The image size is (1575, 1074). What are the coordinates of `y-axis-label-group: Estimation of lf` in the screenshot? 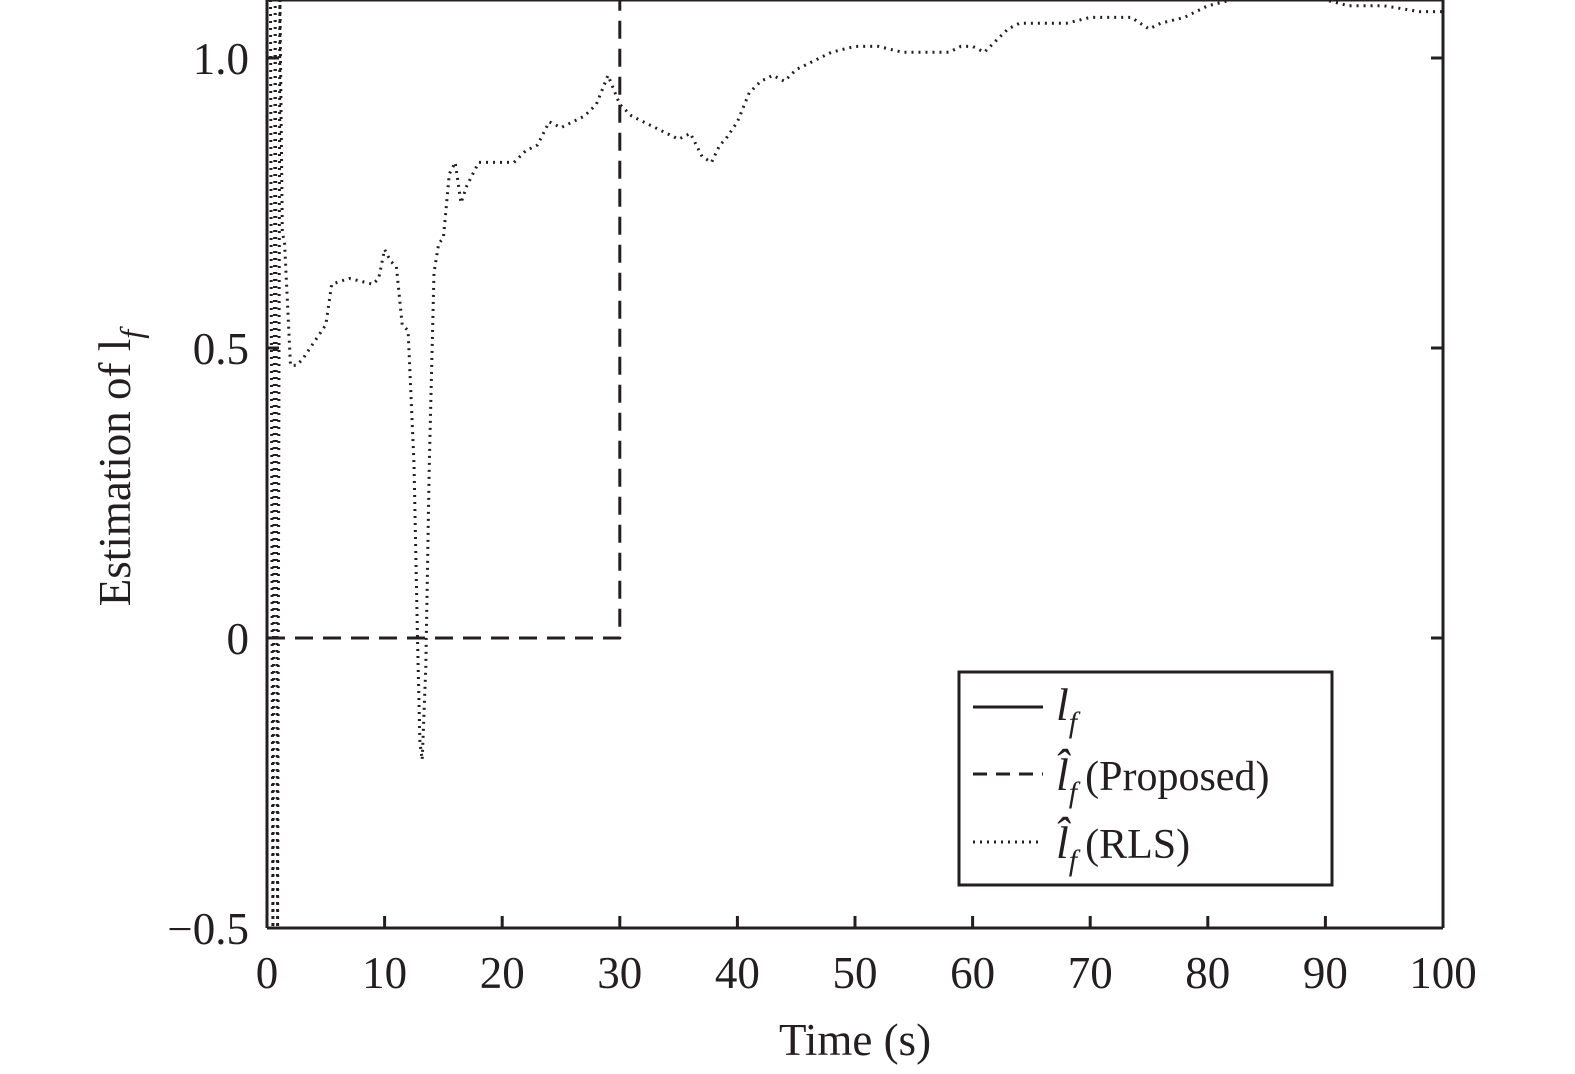 It's located at (119, 466).